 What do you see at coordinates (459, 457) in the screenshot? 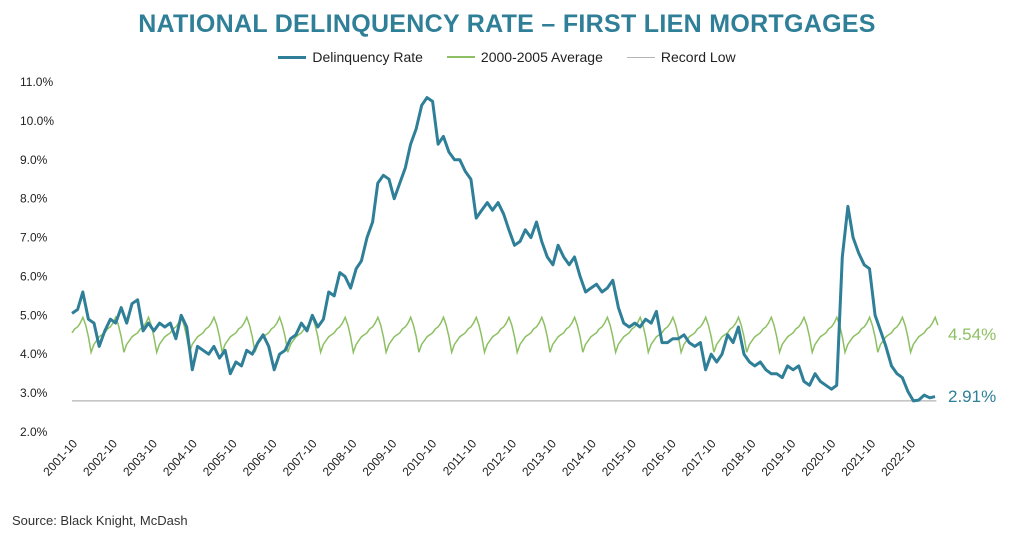
I see `x-tick-label: 2011-10` at bounding box center [459, 457].